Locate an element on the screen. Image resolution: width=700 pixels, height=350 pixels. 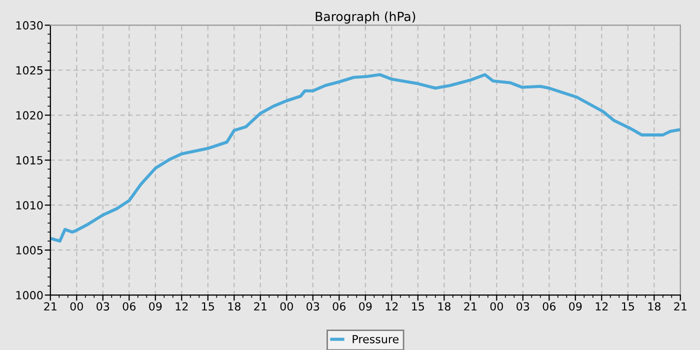
chart-title: Barograph (hPa) is located at coordinates (366, 18).